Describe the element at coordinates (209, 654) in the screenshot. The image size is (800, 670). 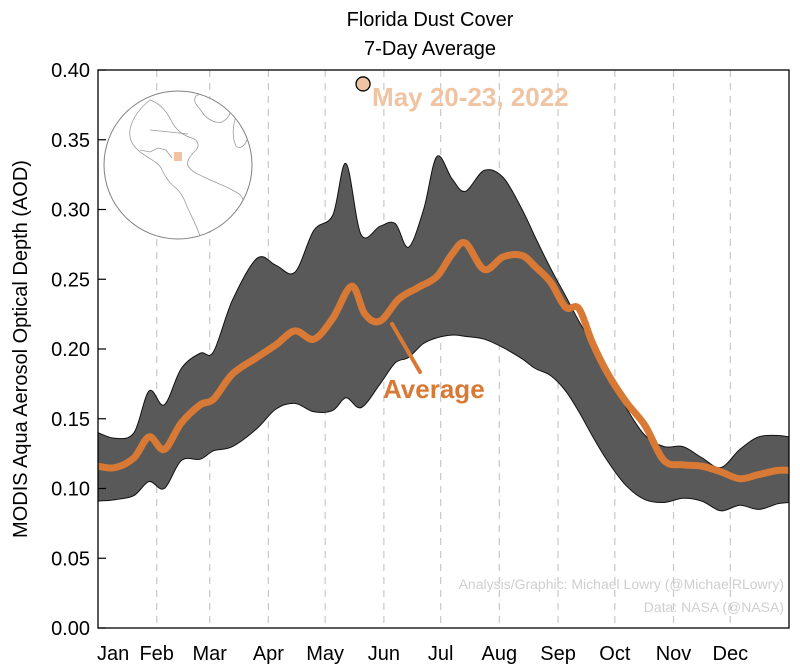
I see `x-tick-label-mar: Mar` at that location.